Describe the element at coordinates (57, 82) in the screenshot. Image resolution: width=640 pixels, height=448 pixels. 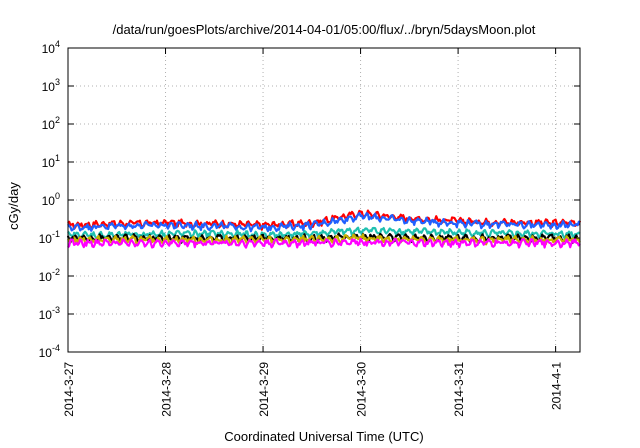
I see `y-tick-exponent: 3` at that location.